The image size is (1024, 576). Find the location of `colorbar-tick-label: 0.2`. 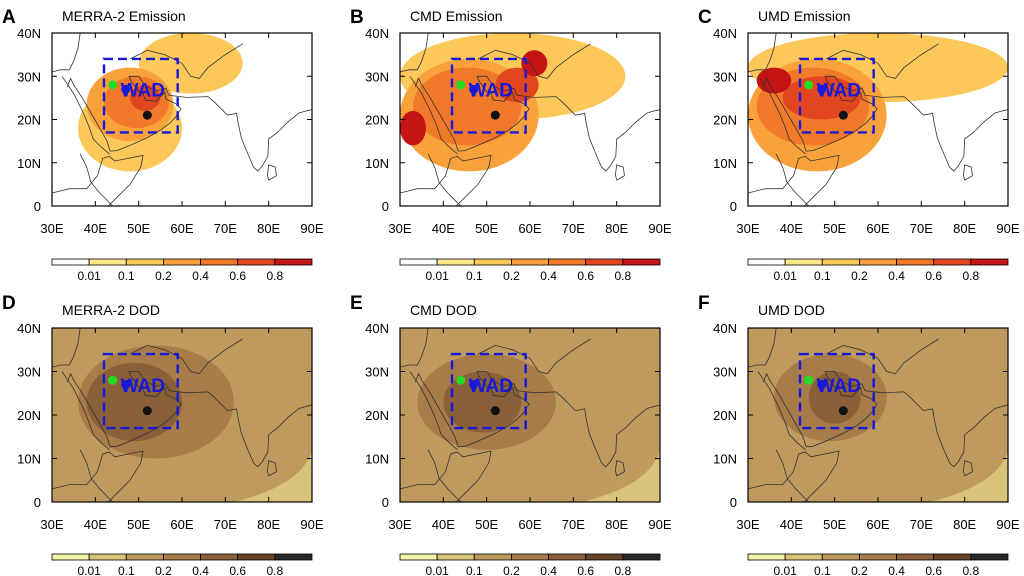

colorbar-tick-label: 0.2 is located at coordinates (511, 570).